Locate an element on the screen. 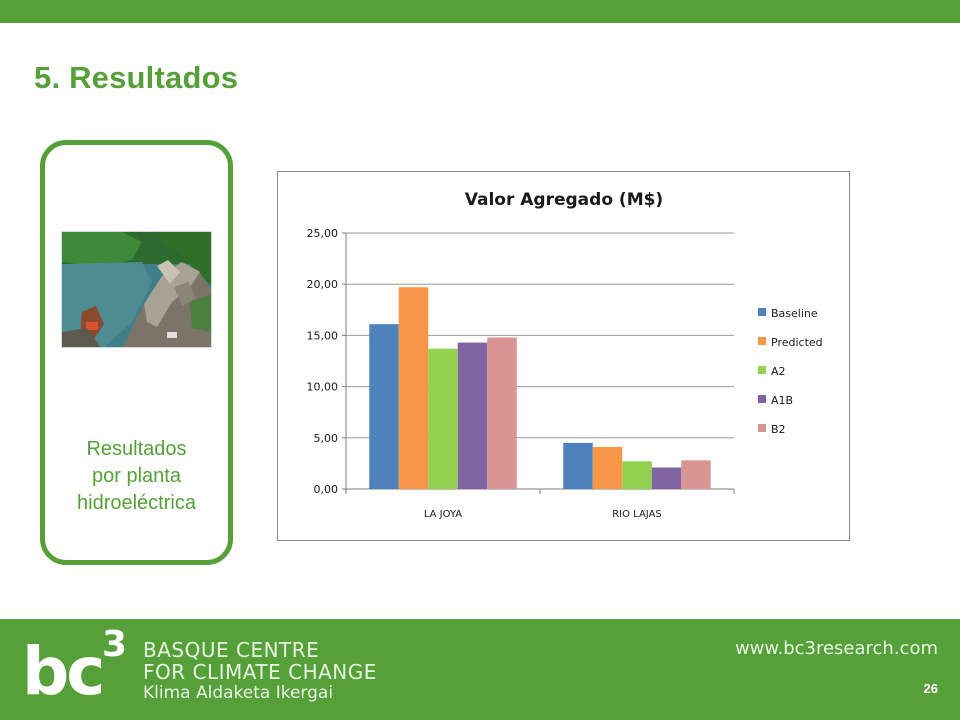 The height and width of the screenshot is (720, 960). org-name-line1: BASQUE CENTRE is located at coordinates (231, 650).